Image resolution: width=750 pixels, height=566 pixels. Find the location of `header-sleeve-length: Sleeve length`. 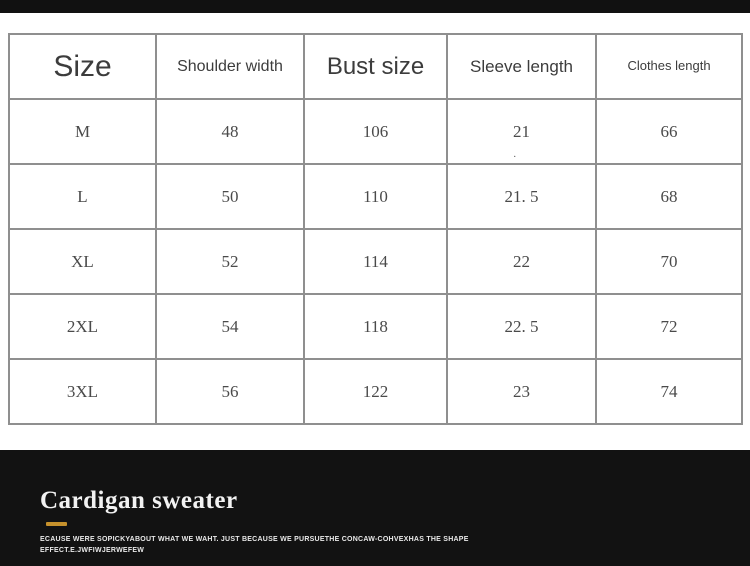

header-sleeve-length: Sleeve length is located at coordinates (521, 66).